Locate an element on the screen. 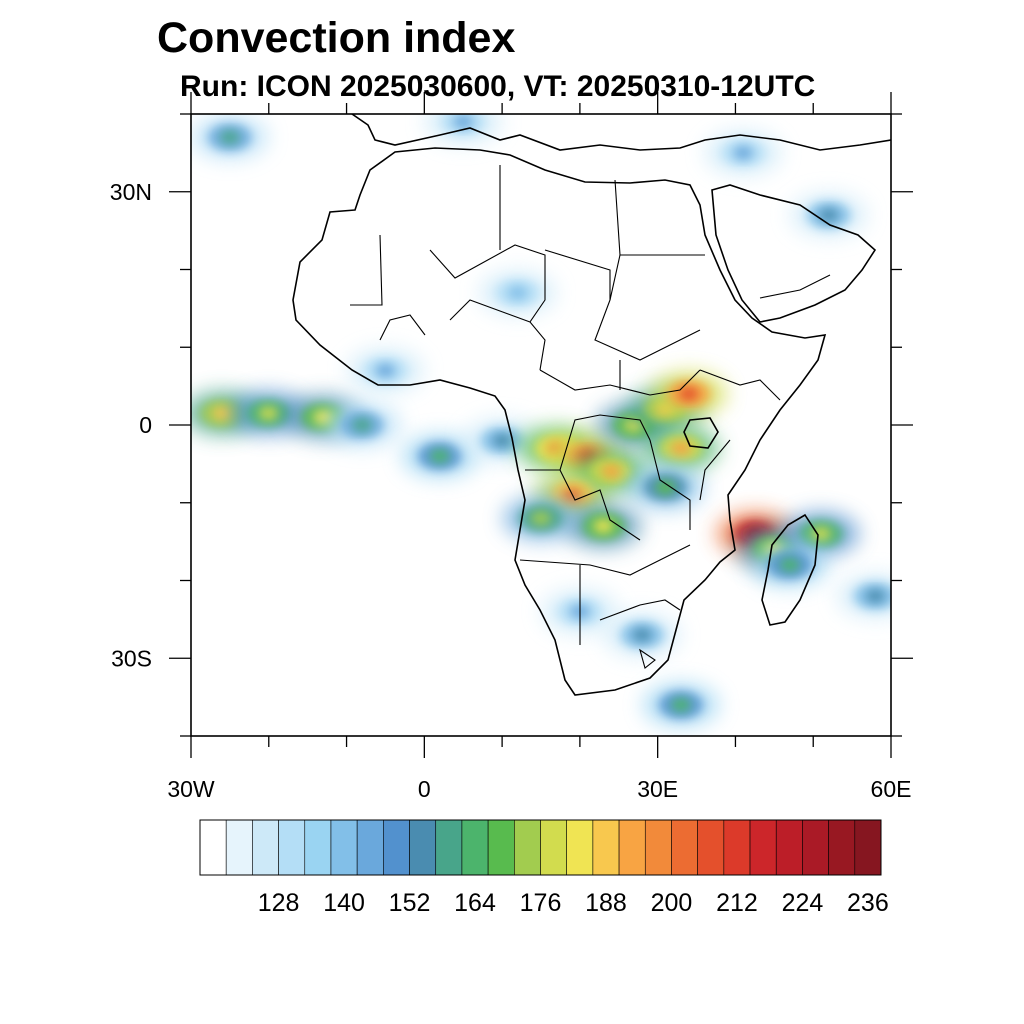 The width and height of the screenshot is (1024, 1024). x-tick-label: 30W is located at coordinates (191, 789).